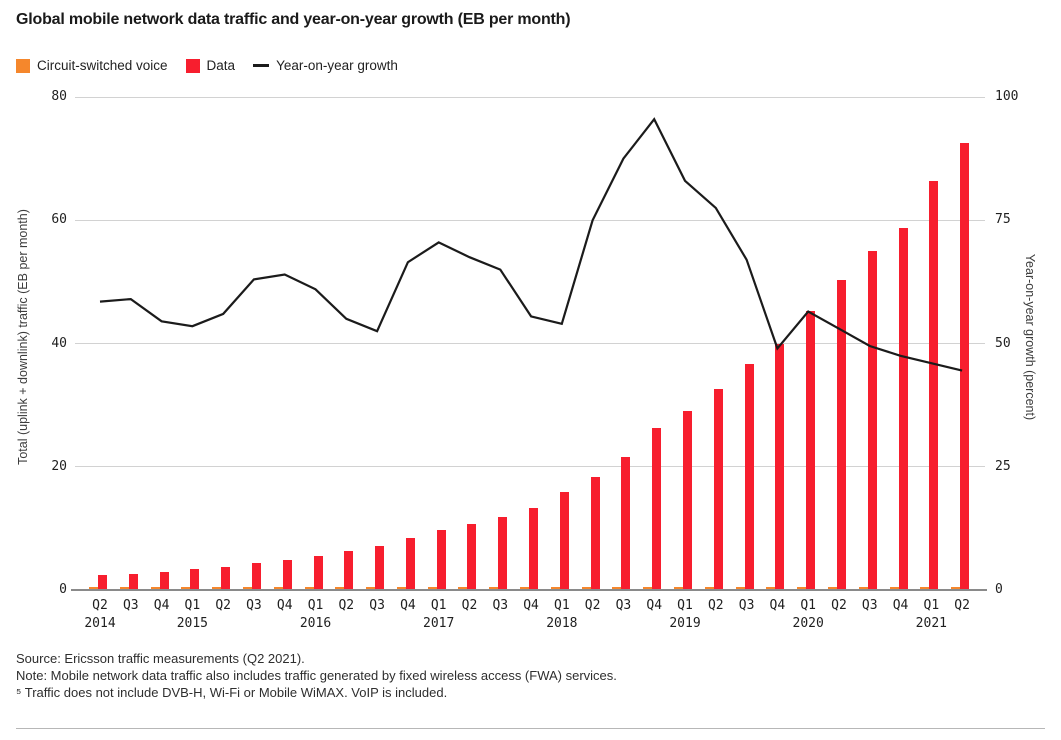 This screenshot has height=740, width=1061. I want to click on y-tick-label-right: 25, so click(1003, 466).